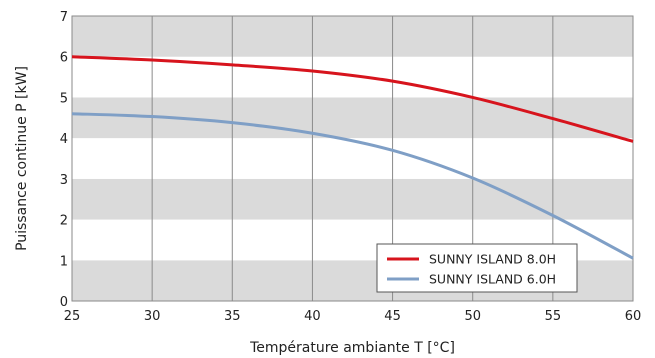  Describe the element at coordinates (553, 316) in the screenshot. I see `x-tick-label: 55` at that location.